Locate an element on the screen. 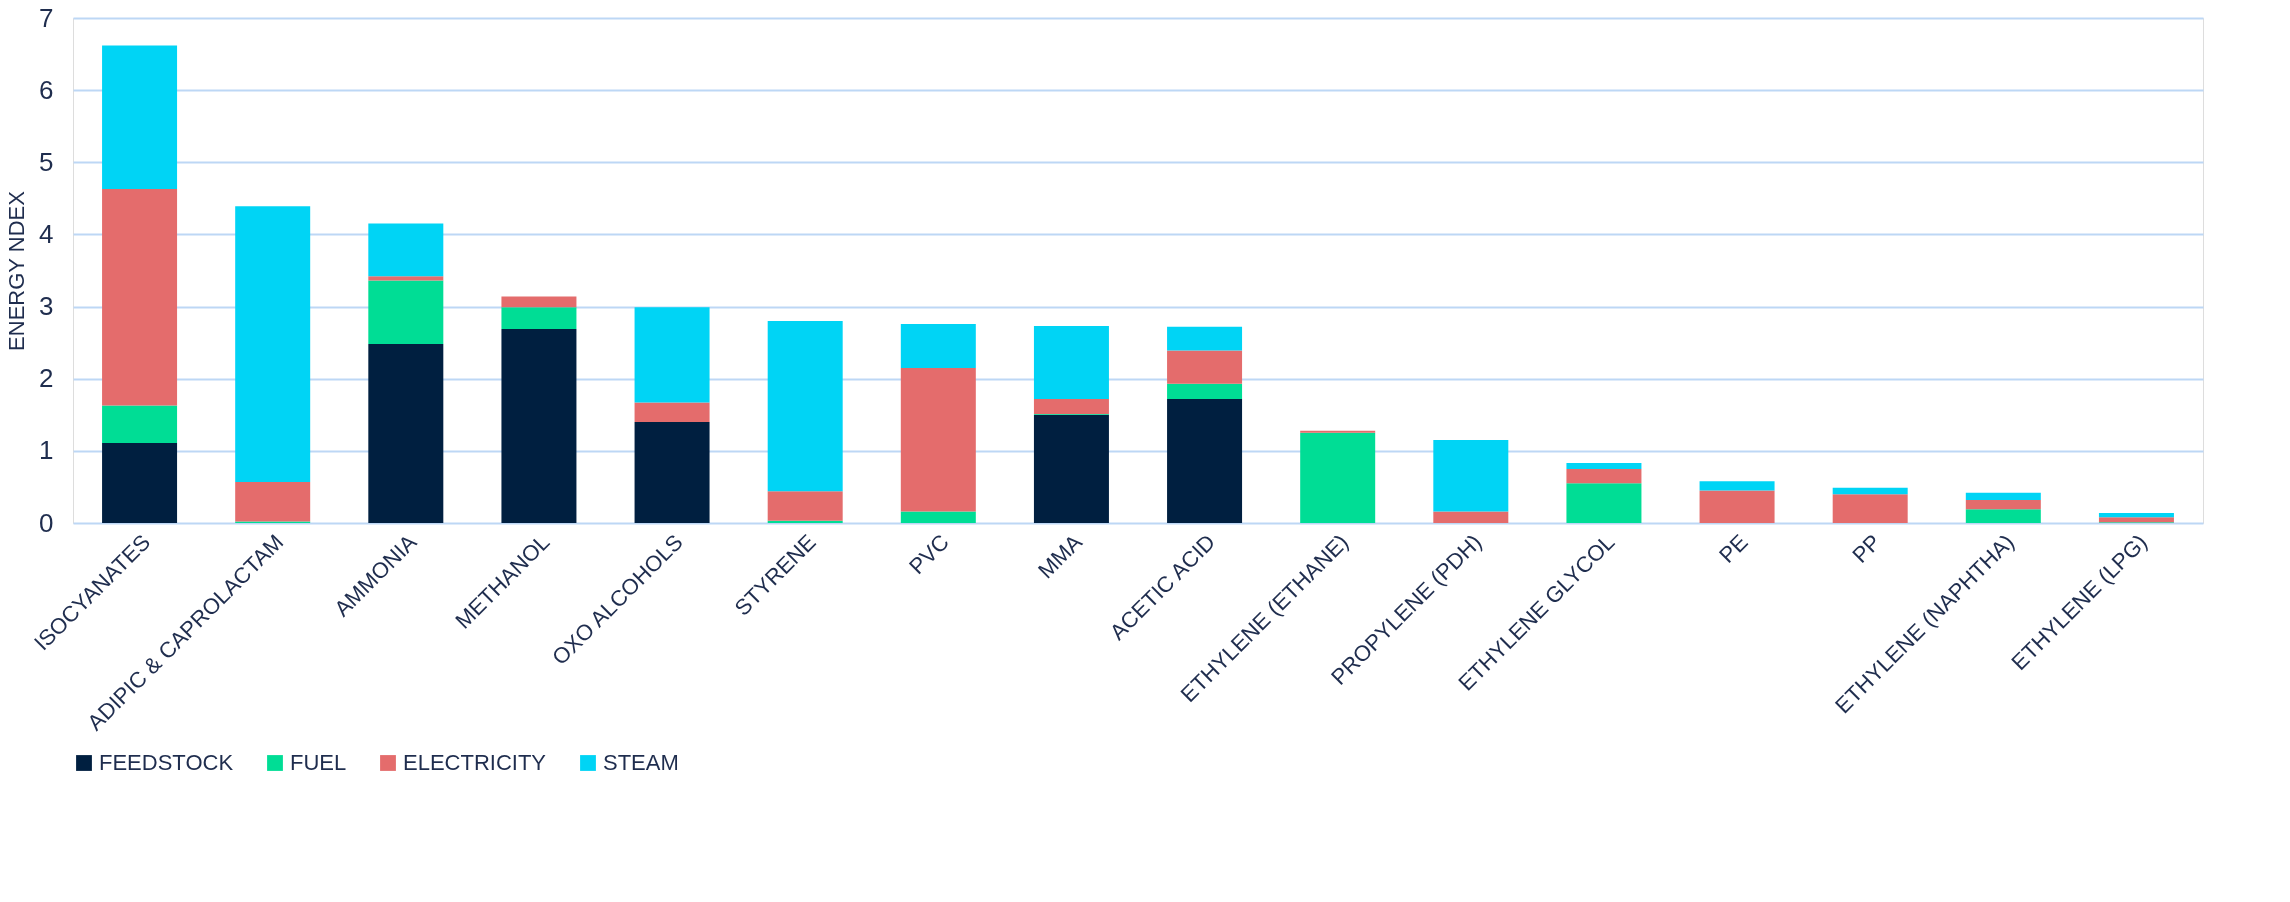 The image size is (2290, 902). legend-label: STEAM is located at coordinates (641, 762).